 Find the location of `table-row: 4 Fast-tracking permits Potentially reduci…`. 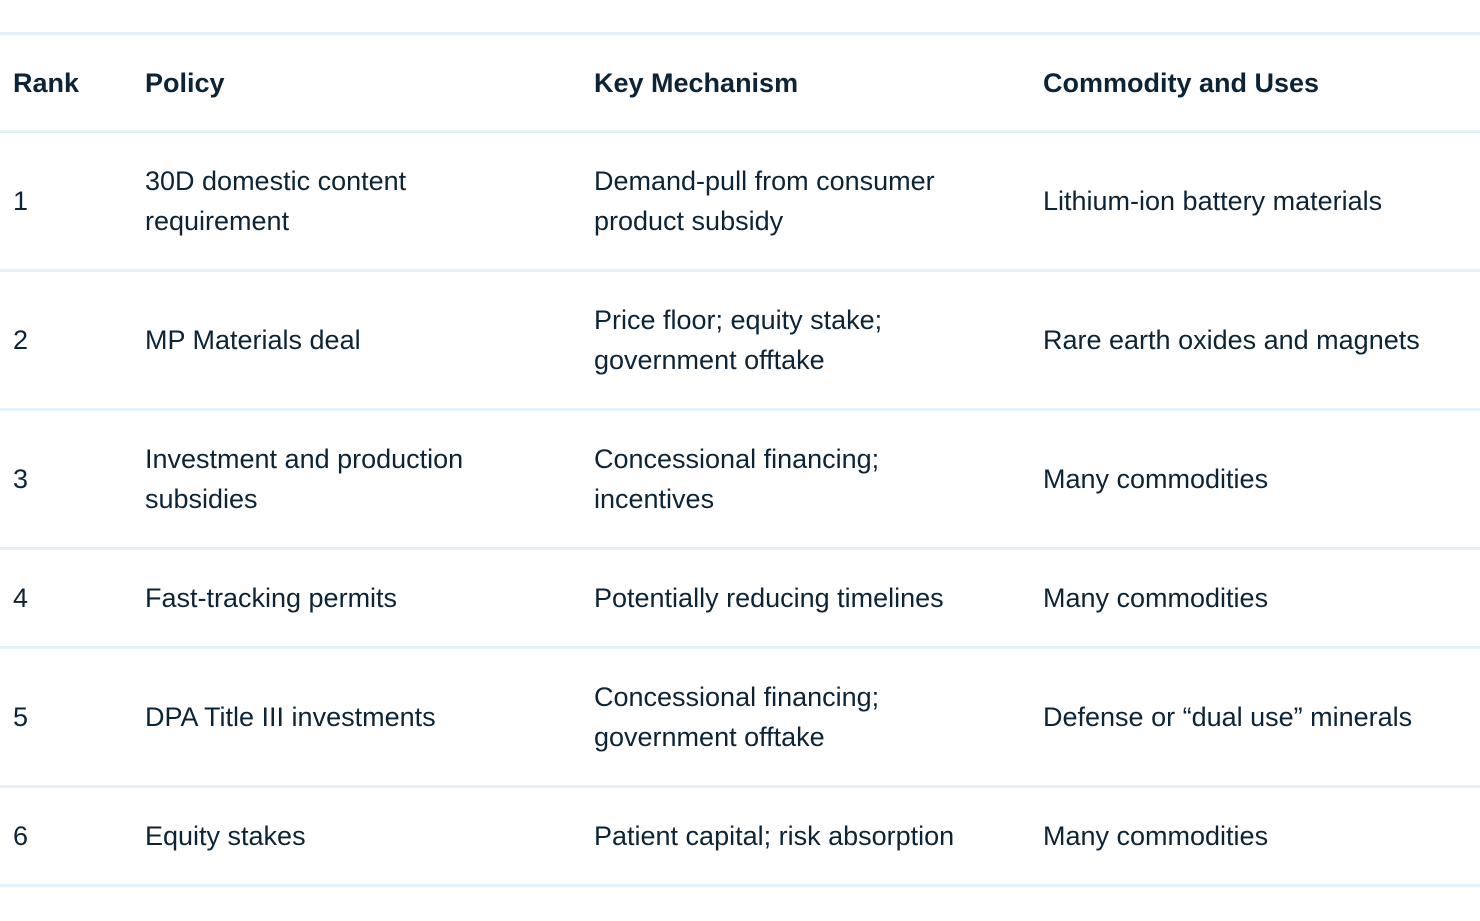

table-row: 4 Fast-tracking permits Potentially reduci… is located at coordinates (740, 598).